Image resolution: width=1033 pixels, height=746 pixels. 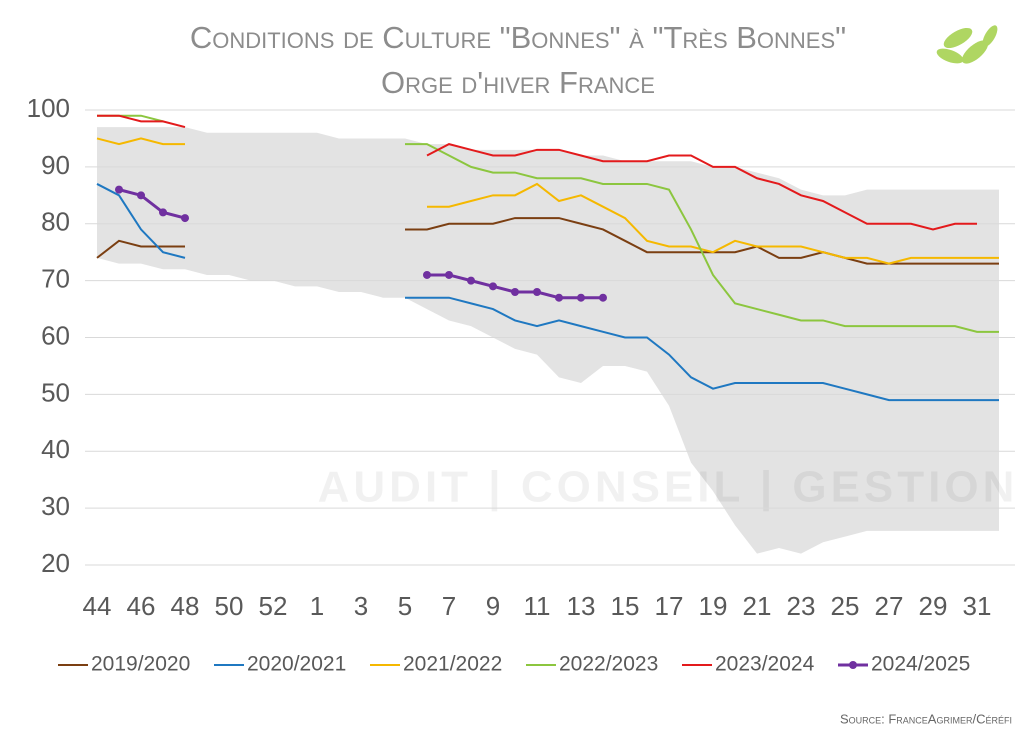 I want to click on legend-marker, so click(x=853, y=665).